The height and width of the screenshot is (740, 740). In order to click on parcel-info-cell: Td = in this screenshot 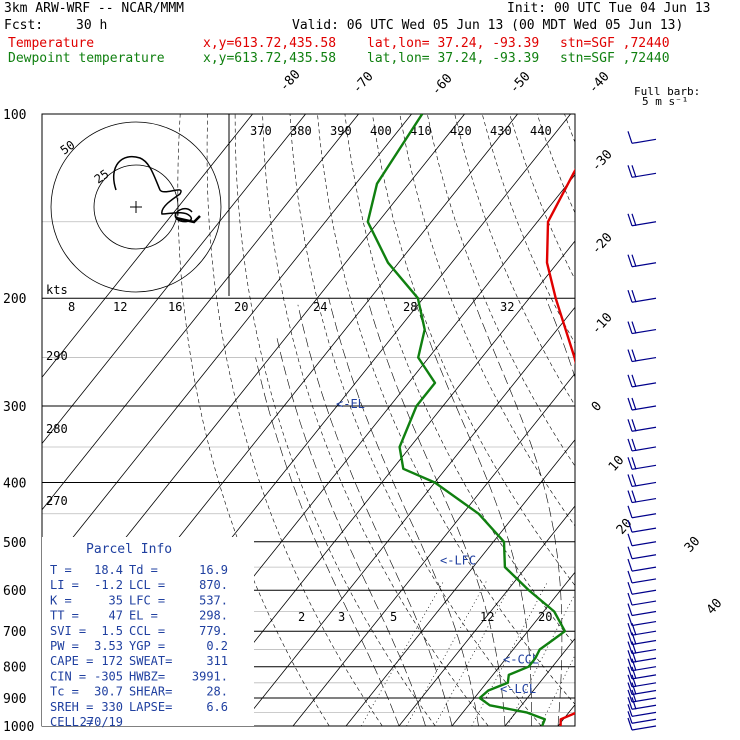, I will do `click(143, 570)`.